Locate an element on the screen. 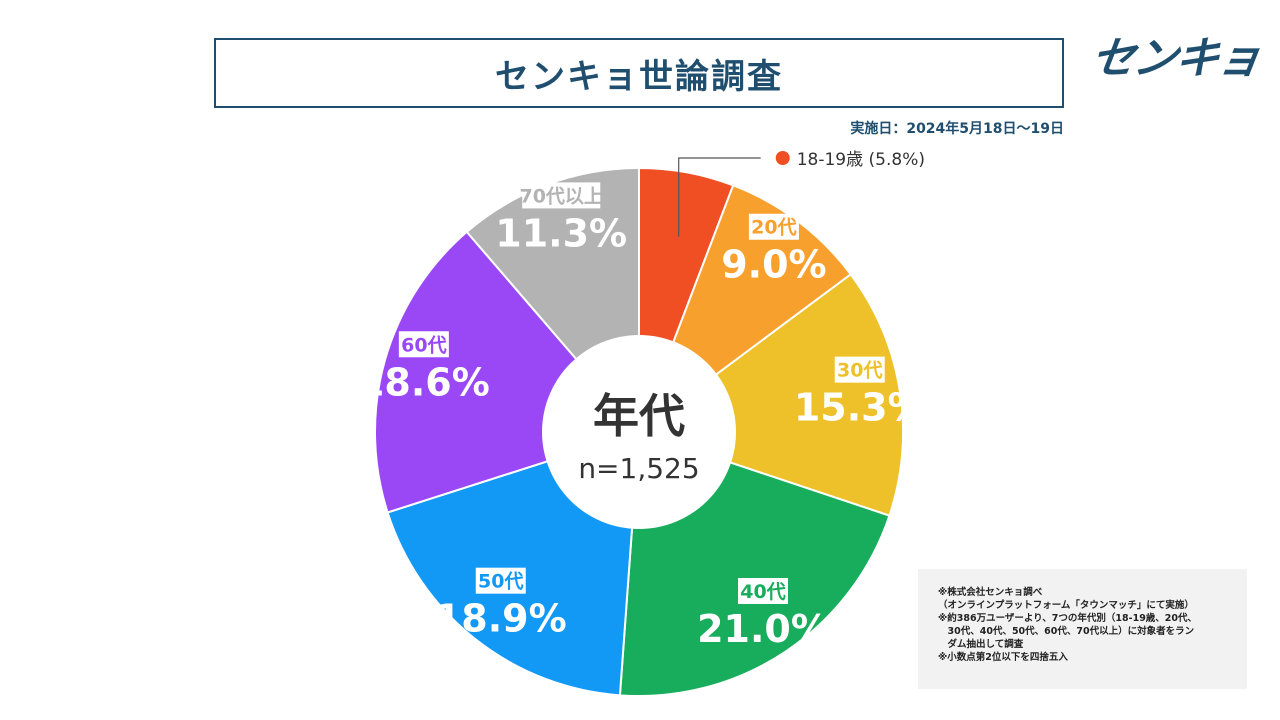  note-line: ※株式会社センキョ調べ is located at coordinates (990, 592).